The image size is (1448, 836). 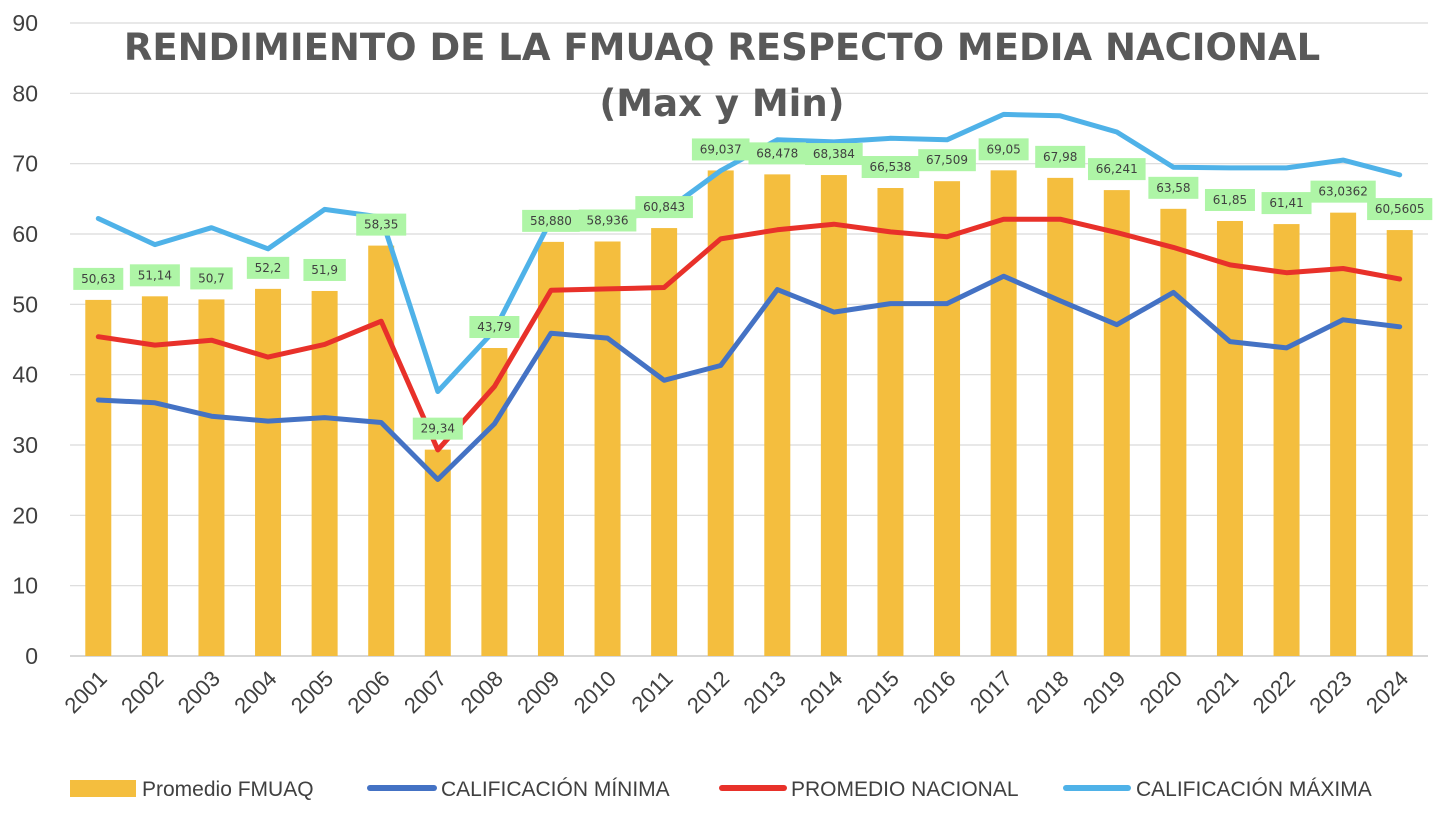 I want to click on y-tick-label: 50, so click(x=25, y=304).